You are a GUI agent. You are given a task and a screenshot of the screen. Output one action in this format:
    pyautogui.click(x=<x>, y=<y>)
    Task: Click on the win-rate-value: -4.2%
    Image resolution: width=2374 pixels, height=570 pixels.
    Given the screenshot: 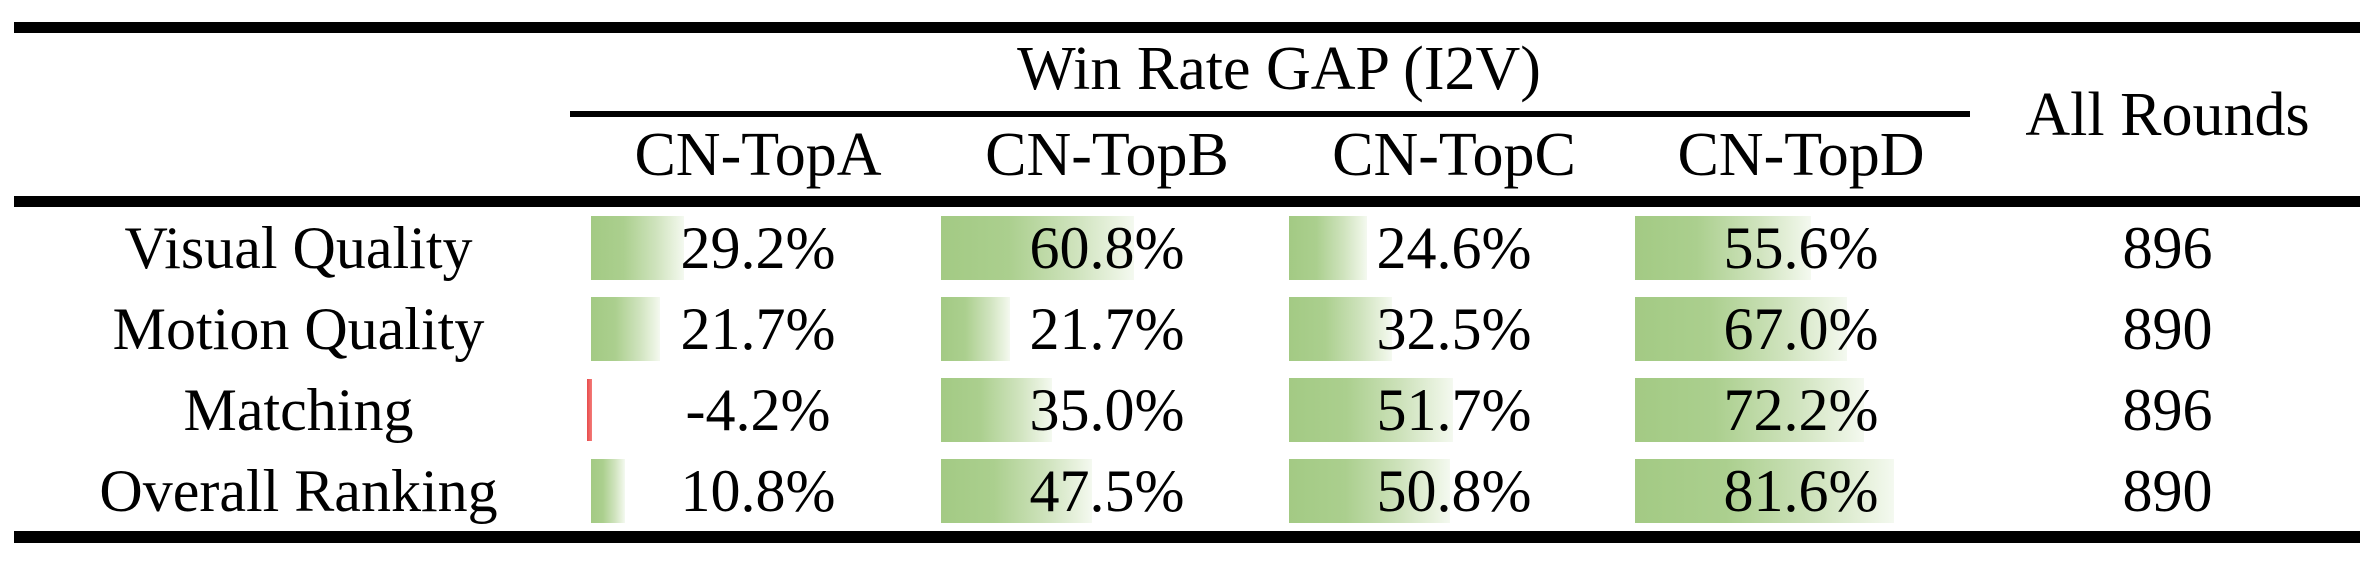 What is the action you would take?
    pyautogui.click(x=758, y=409)
    